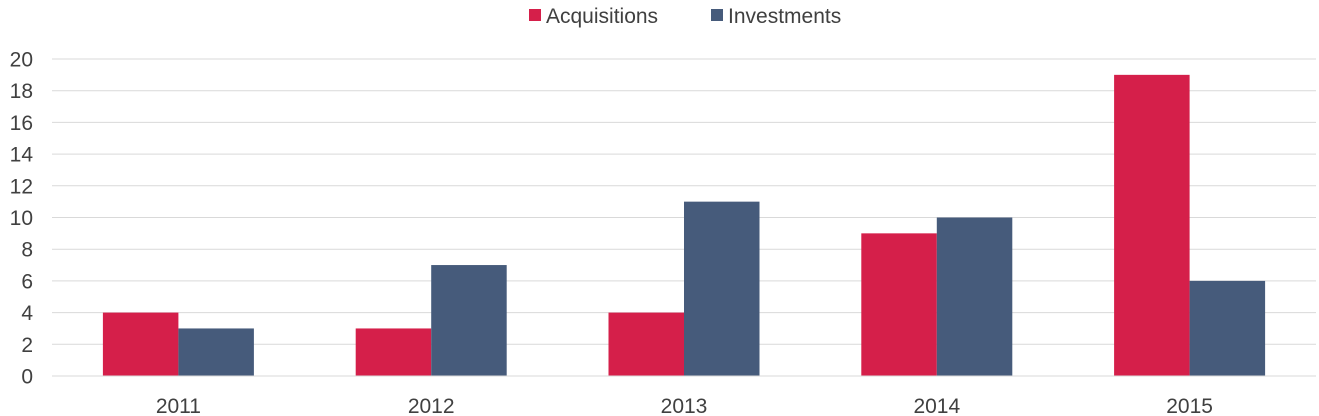  Describe the element at coordinates (22, 155) in the screenshot. I see `y-tick-label-14: 14` at that location.